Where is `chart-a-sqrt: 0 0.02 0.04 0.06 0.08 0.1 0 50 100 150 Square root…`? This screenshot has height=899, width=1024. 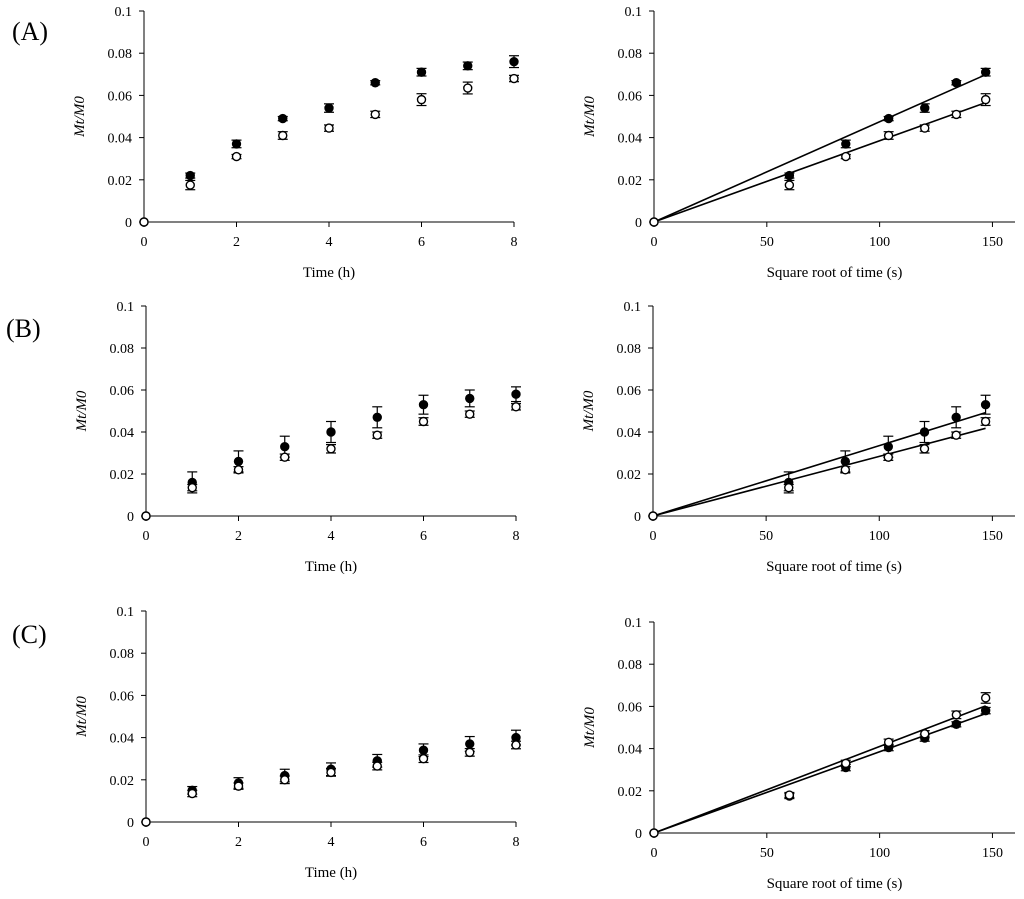
chart-a-sqrt: 0 0.02 0.04 0.06 0.08 0.1 0 50 100 150 Square root… is located at coordinates (798, 143).